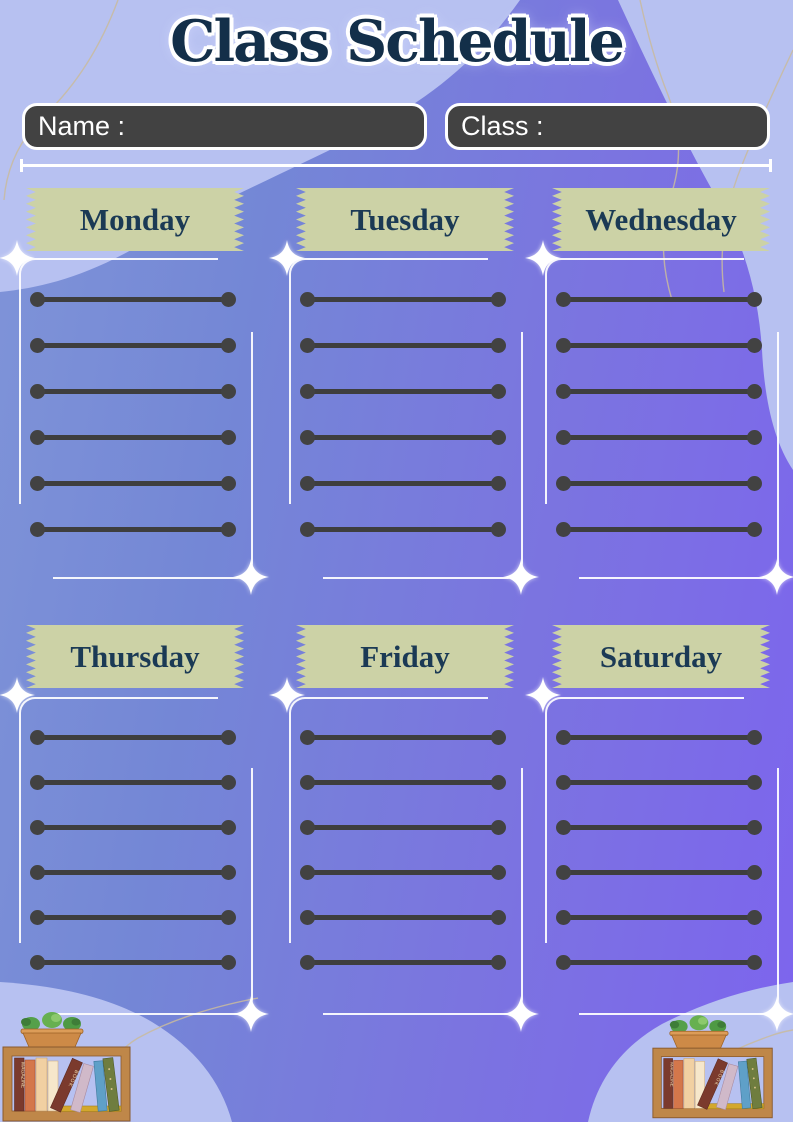 This screenshot has width=793, height=1122. I want to click on day-label: Saturday, so click(661, 656).